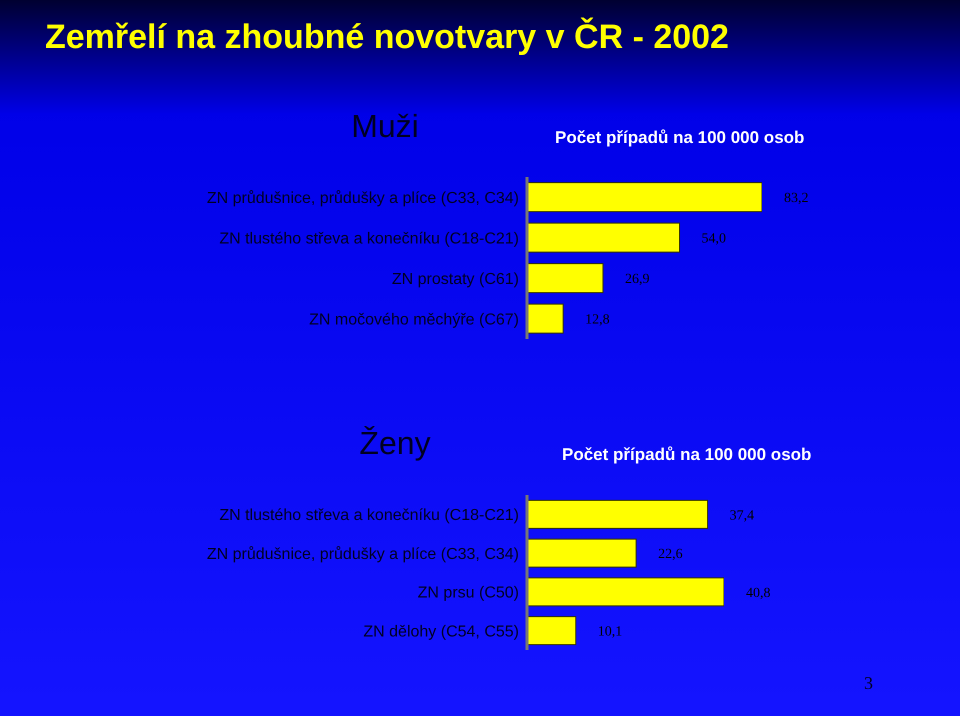  What do you see at coordinates (468, 593) in the screenshot?
I see `y-tick-label: ZN prsu (C50)` at bounding box center [468, 593].